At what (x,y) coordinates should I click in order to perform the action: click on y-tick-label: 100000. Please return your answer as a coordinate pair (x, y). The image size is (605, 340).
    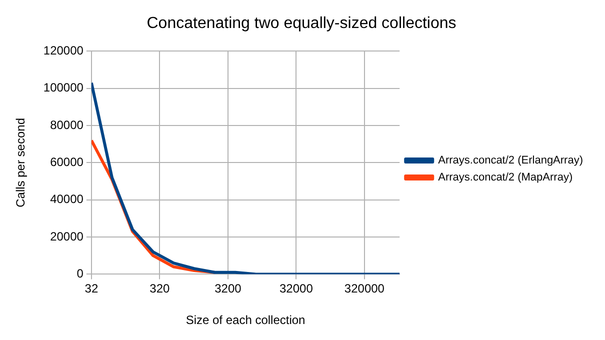
    Looking at the image, I should click on (63, 87).